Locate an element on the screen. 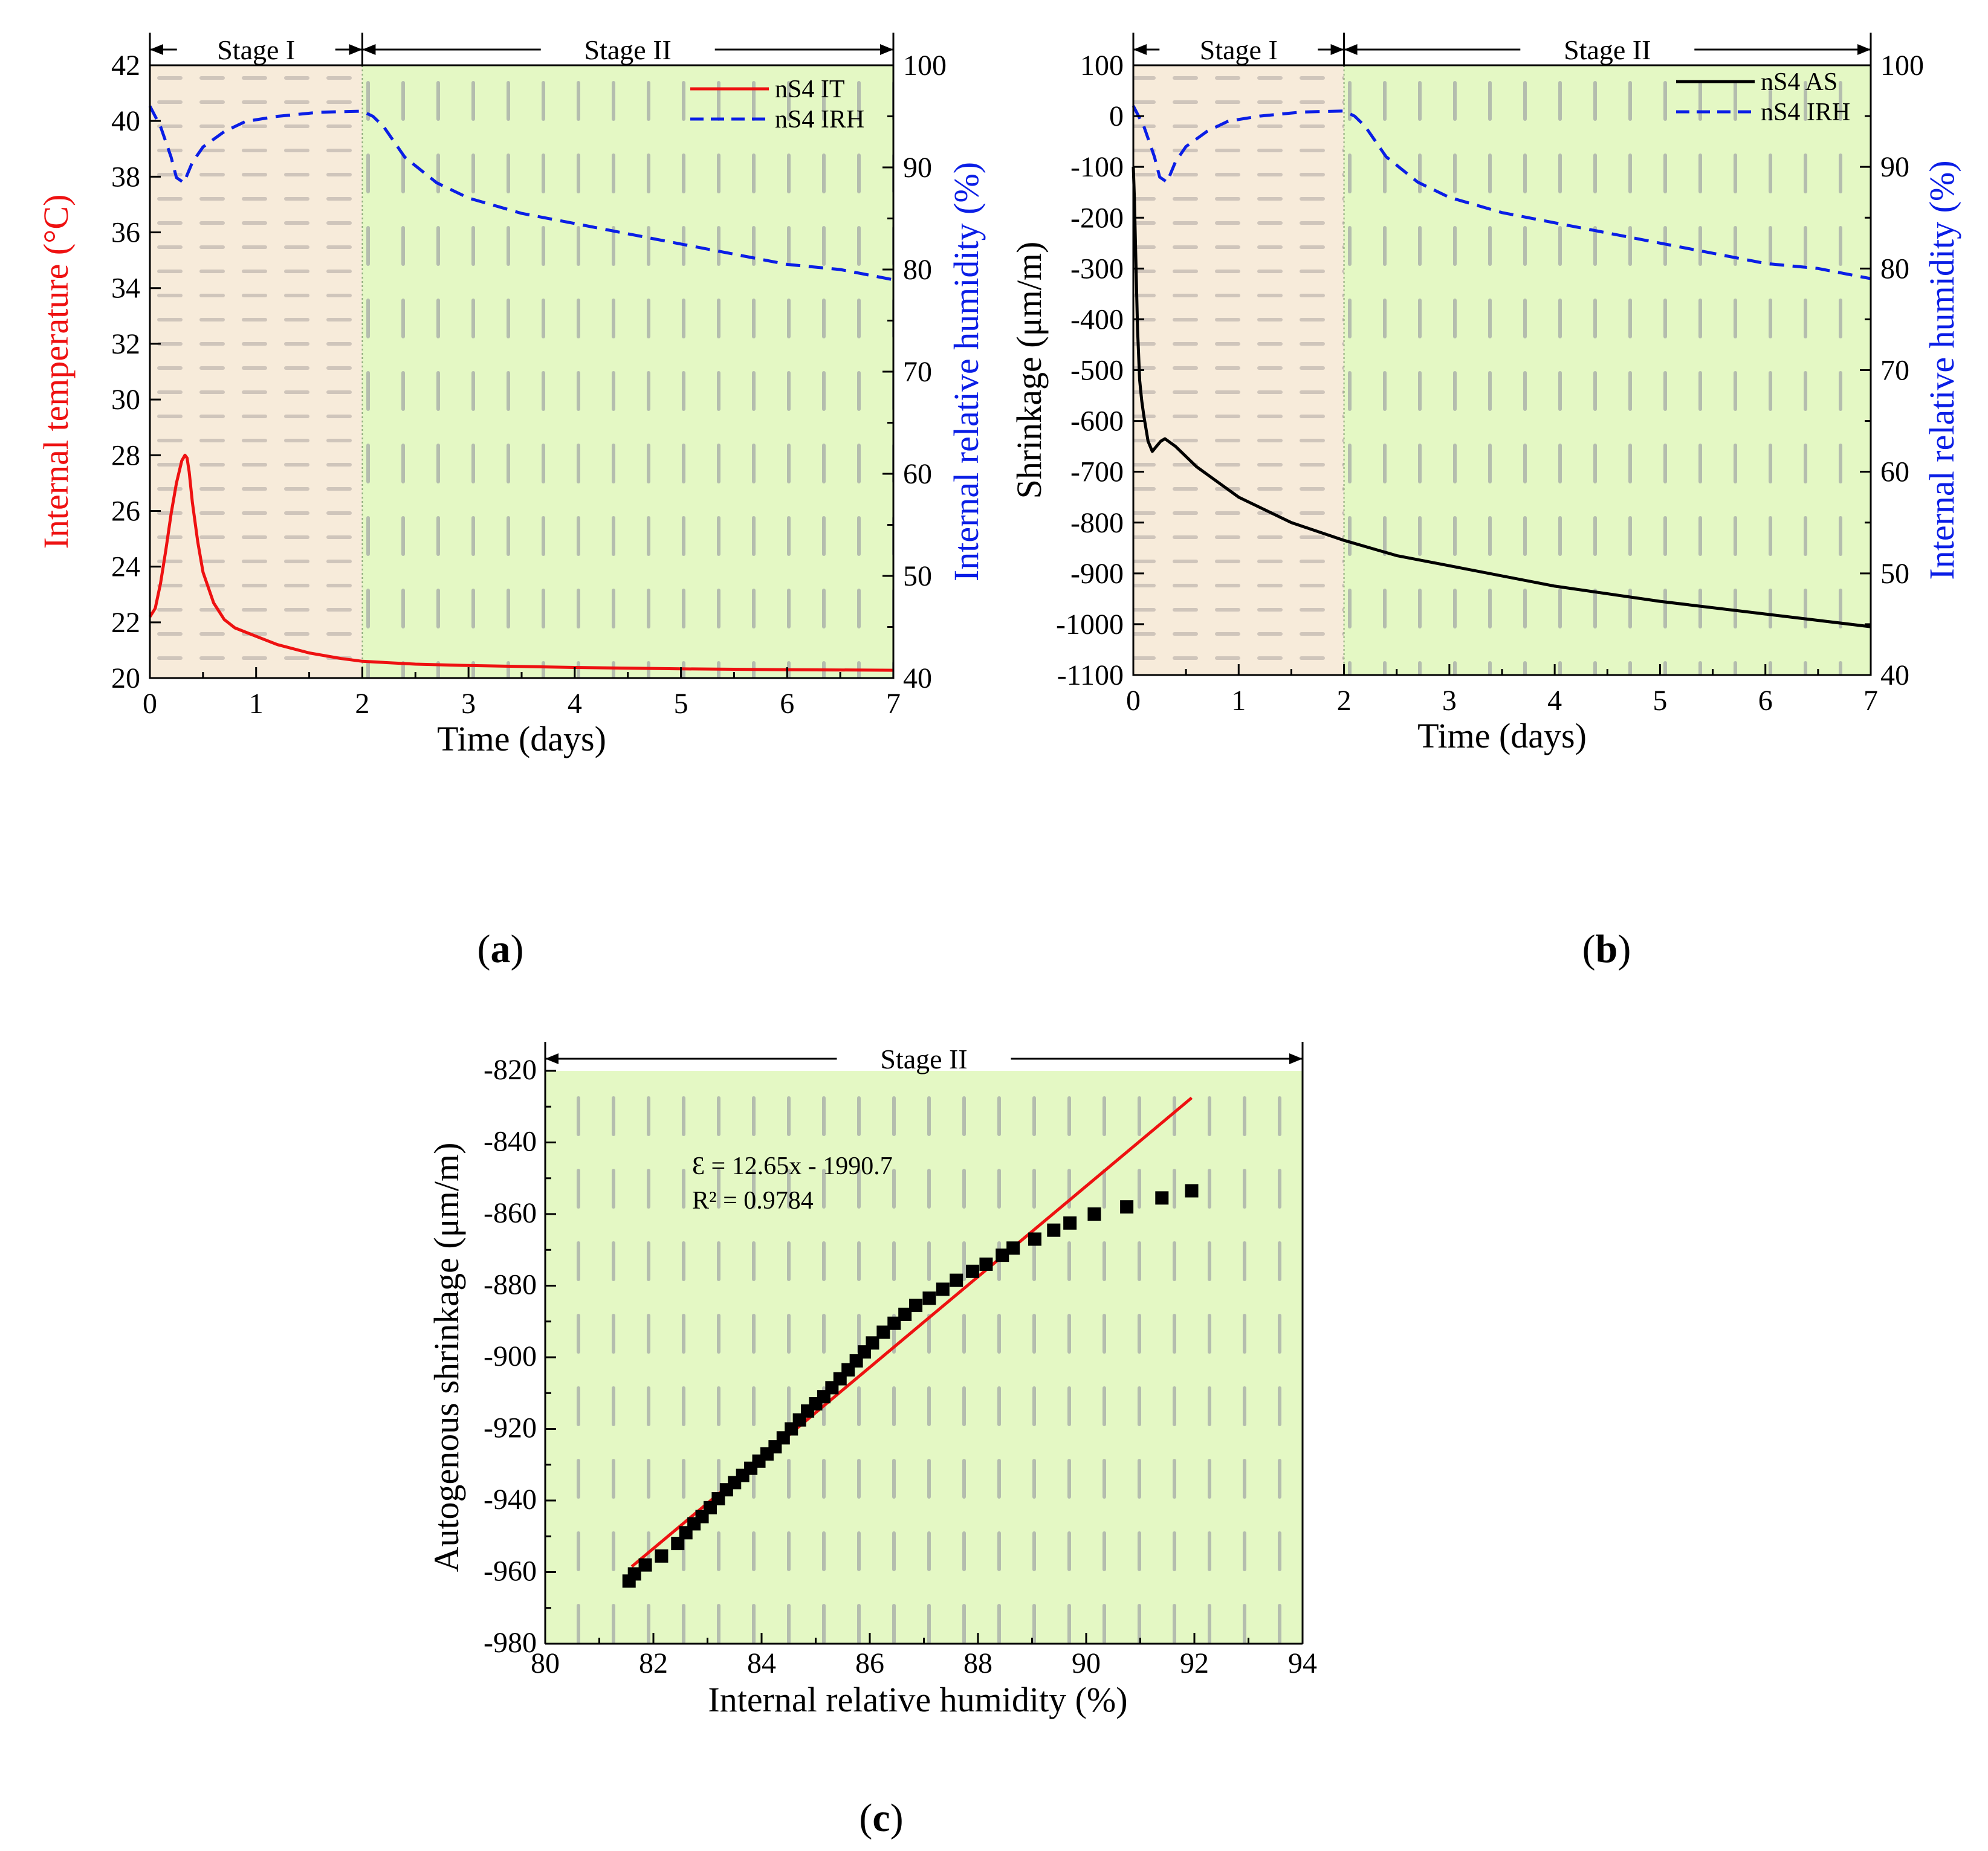 The image size is (1988, 1851). stage2-arrowhead-right is located at coordinates (1864, 49).